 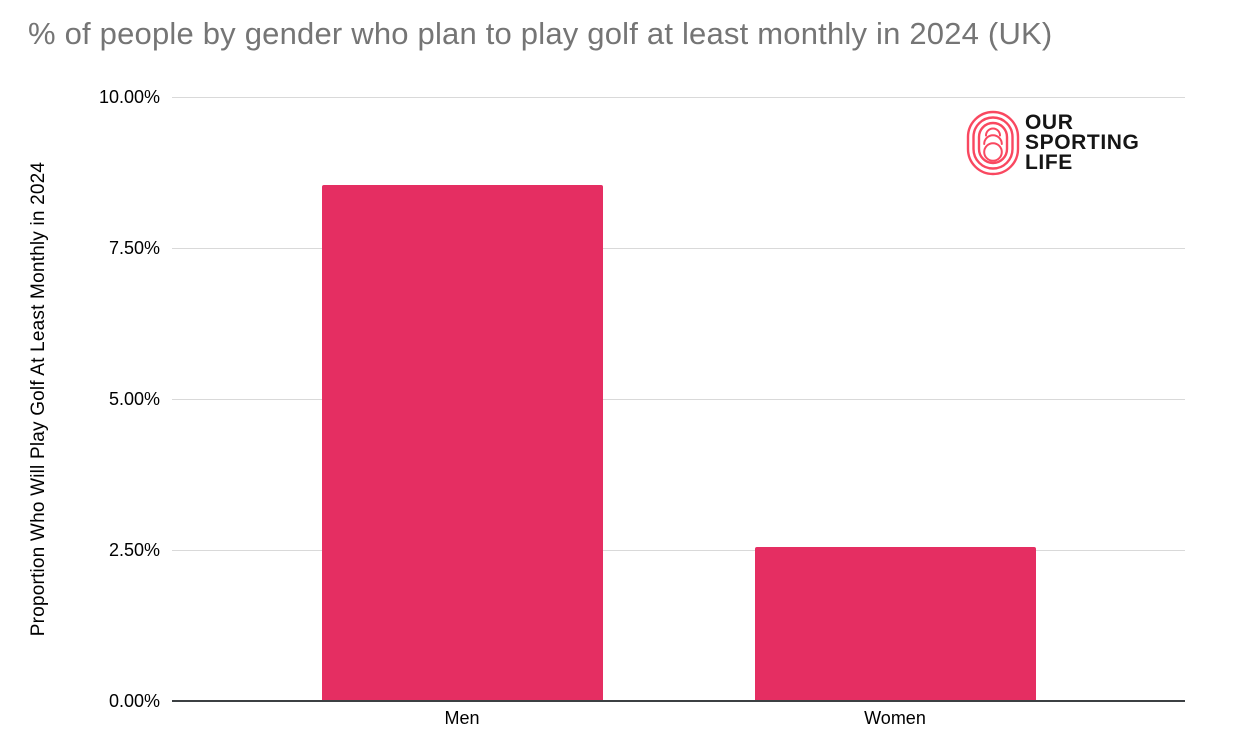 I want to click on y-tick-label: 0.00%, so click(x=134, y=701).